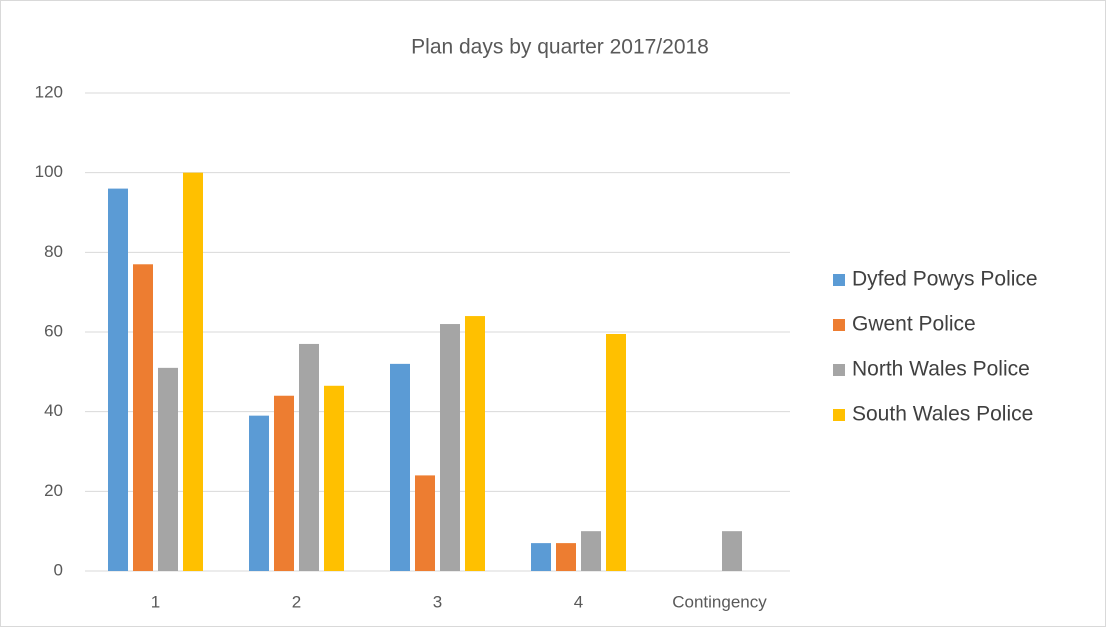  What do you see at coordinates (53, 251) in the screenshot?
I see `y-tick-label: 80` at bounding box center [53, 251].